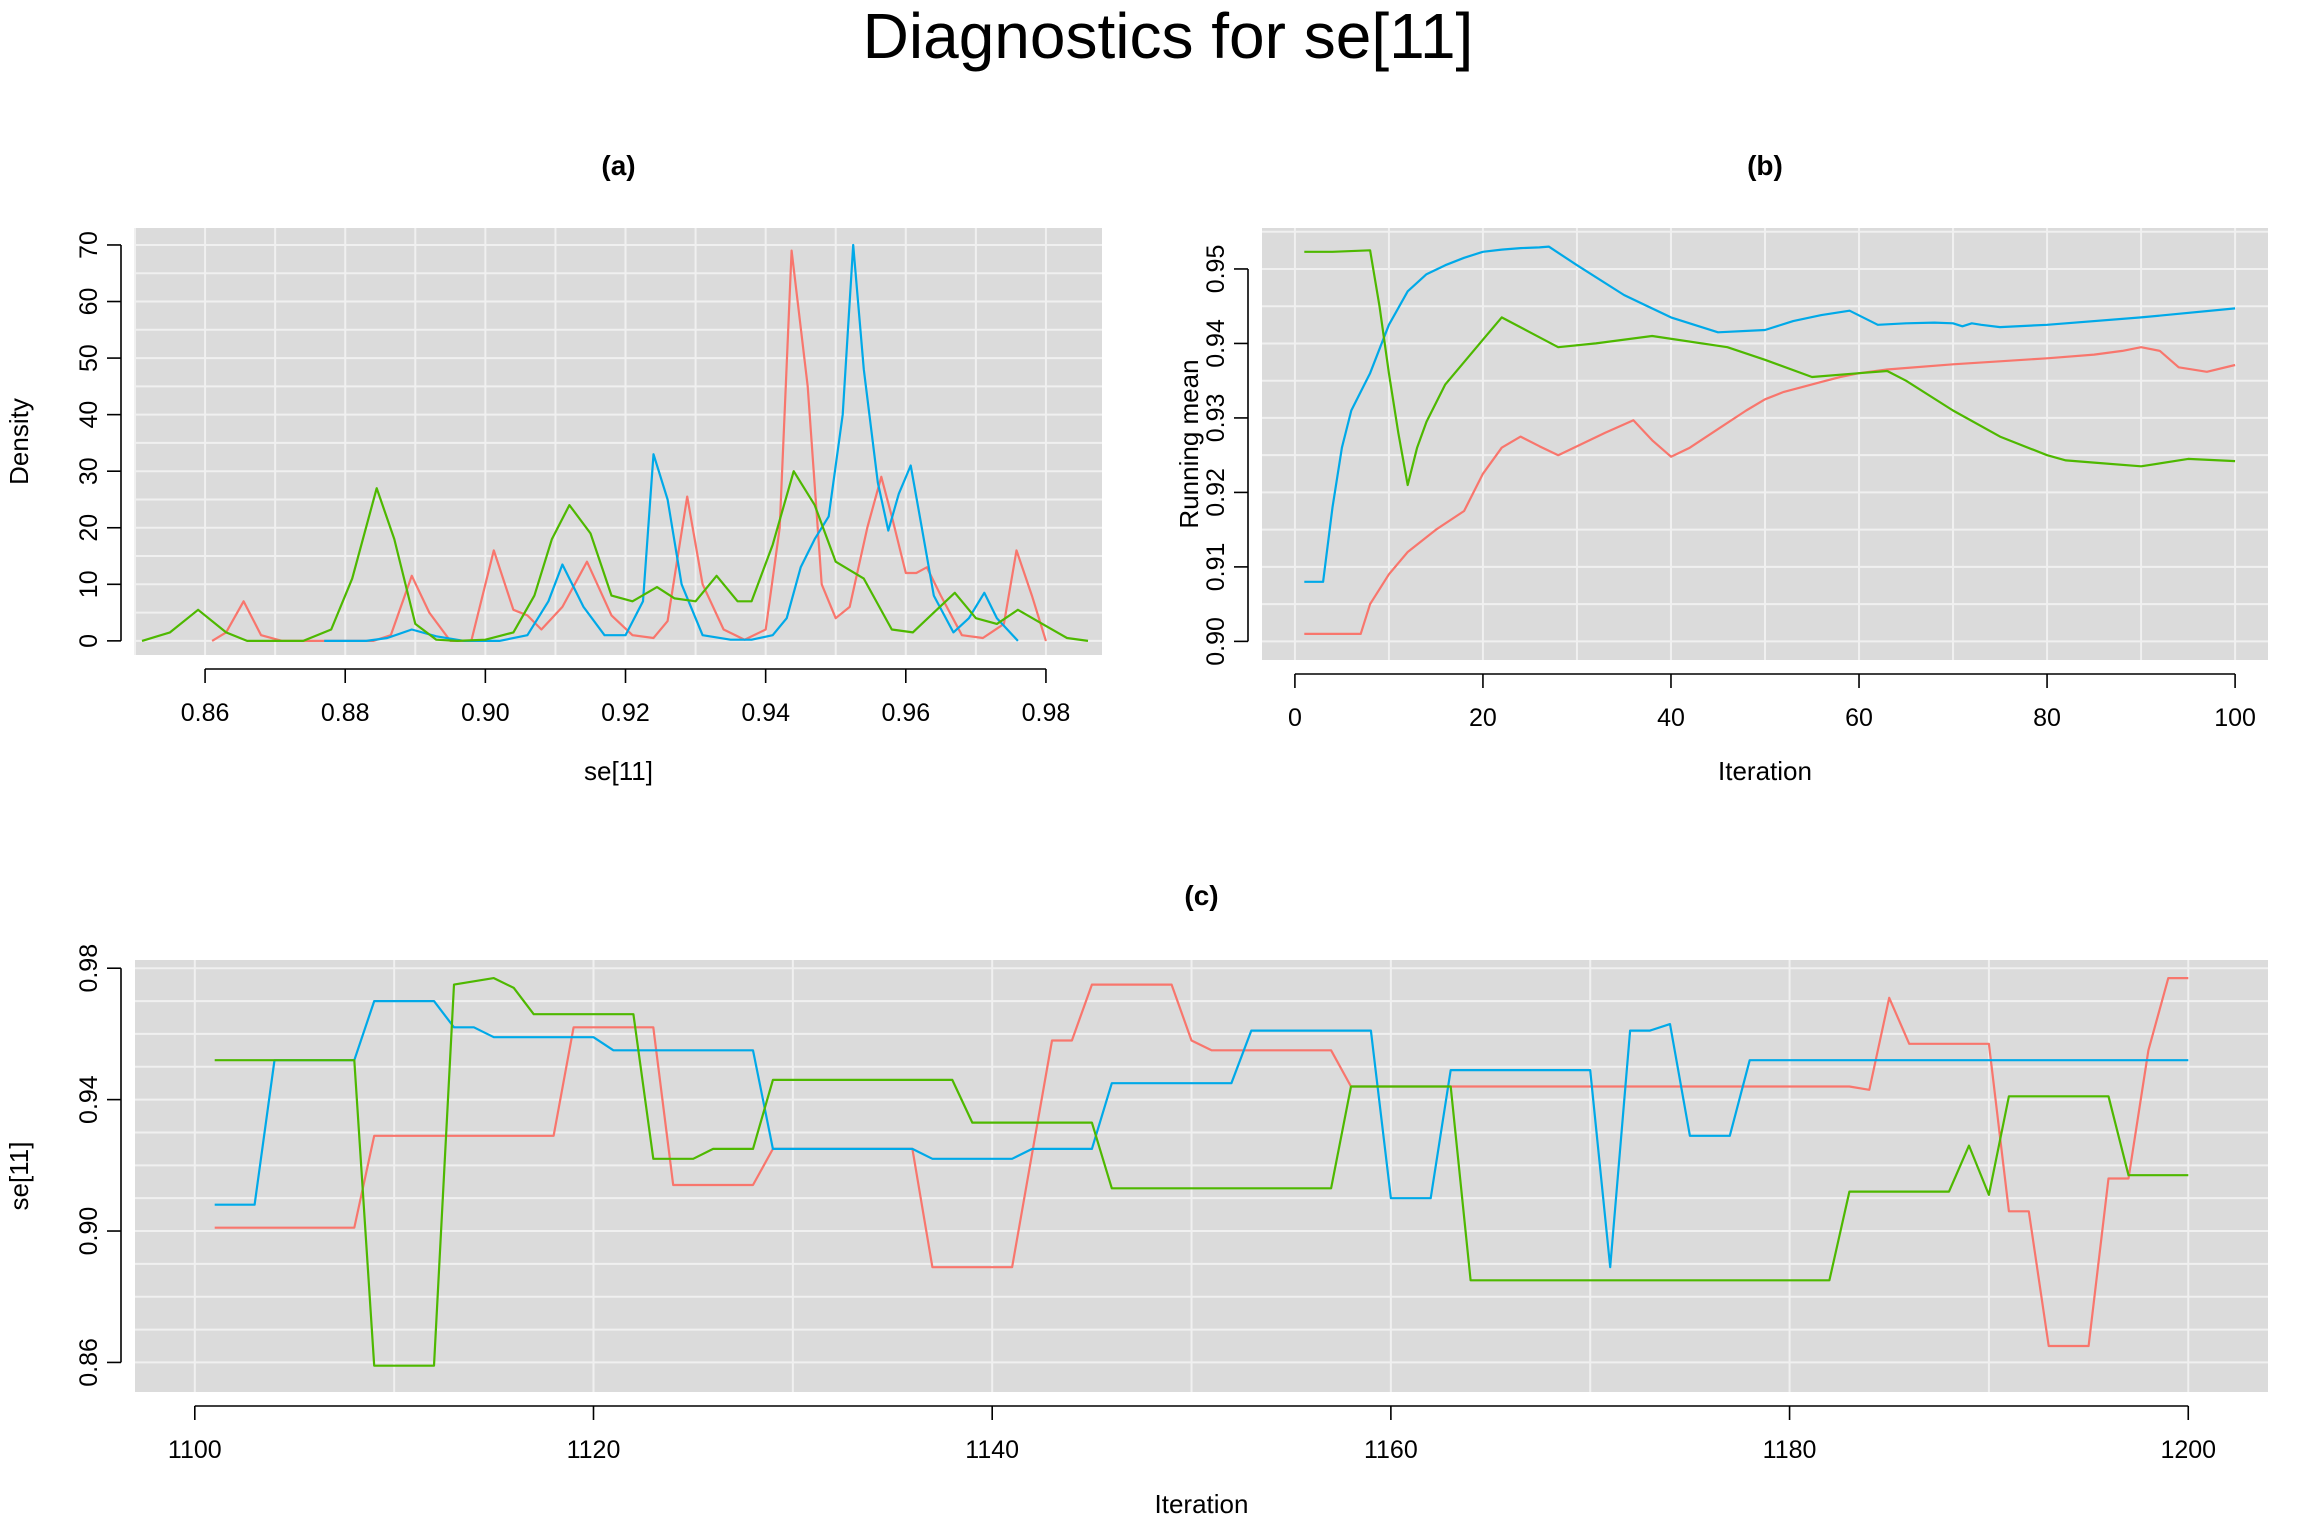 The width and height of the screenshot is (2304, 1536). What do you see at coordinates (89, 1362) in the screenshot?
I see `y-tick-label: 0.86` at bounding box center [89, 1362].